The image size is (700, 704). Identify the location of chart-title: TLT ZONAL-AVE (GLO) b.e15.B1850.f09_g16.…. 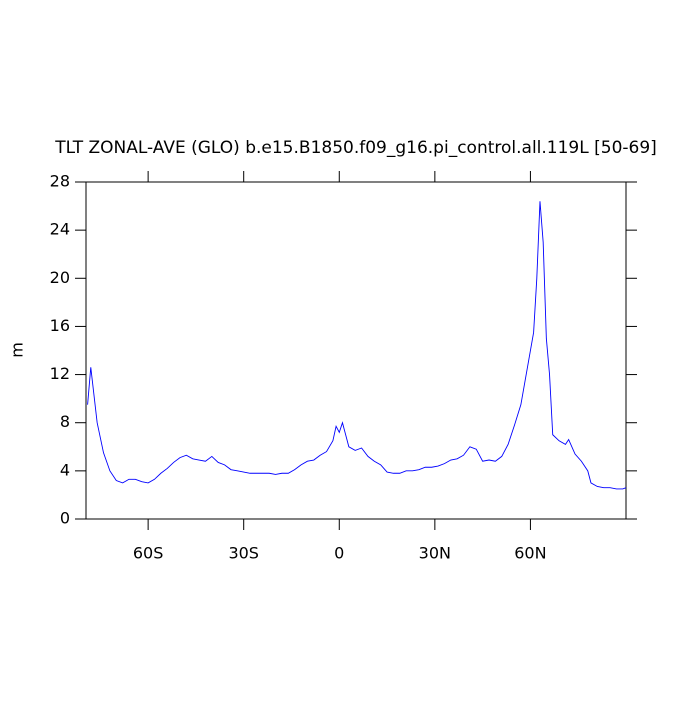
(355, 148).